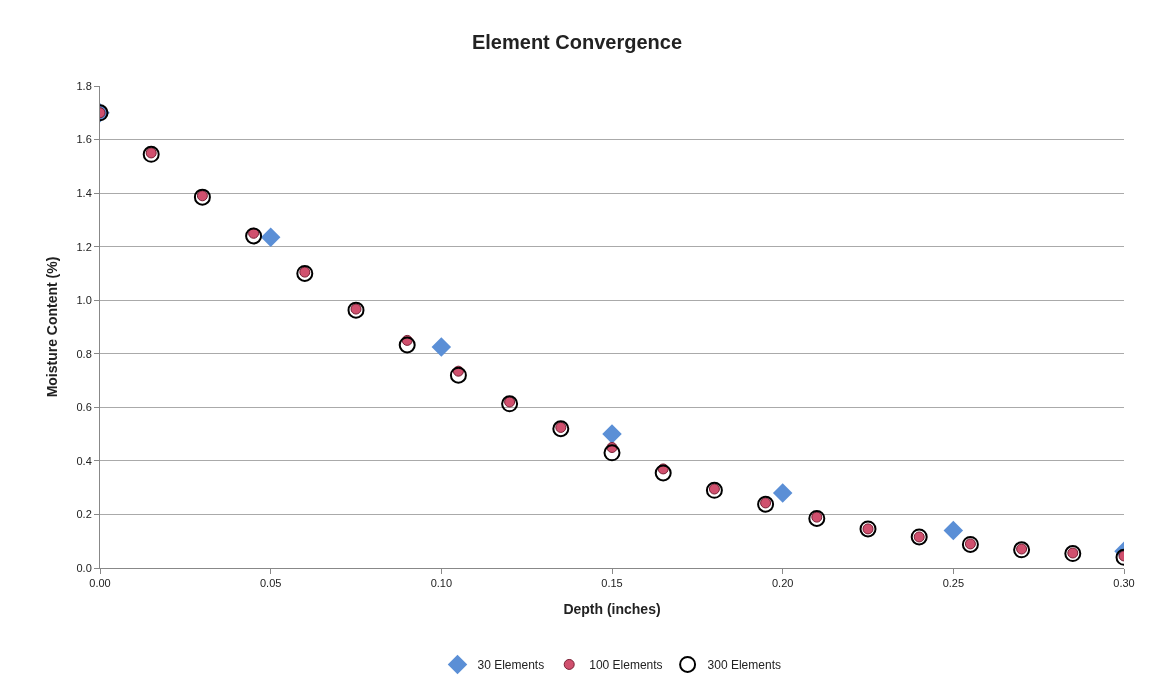 The height and width of the screenshot is (696, 1154). What do you see at coordinates (84, 300) in the screenshot?
I see `y-tick-label: 1.0` at bounding box center [84, 300].